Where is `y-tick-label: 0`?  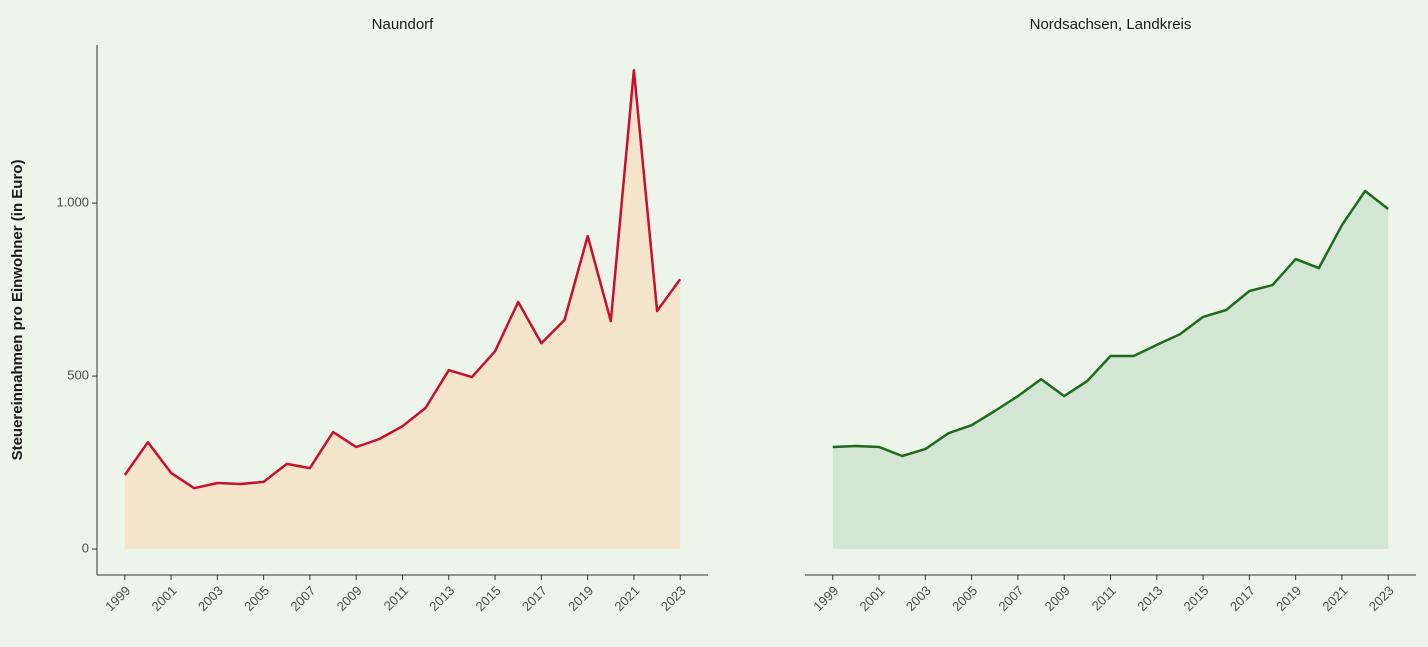
y-tick-label: 0 is located at coordinates (85, 547).